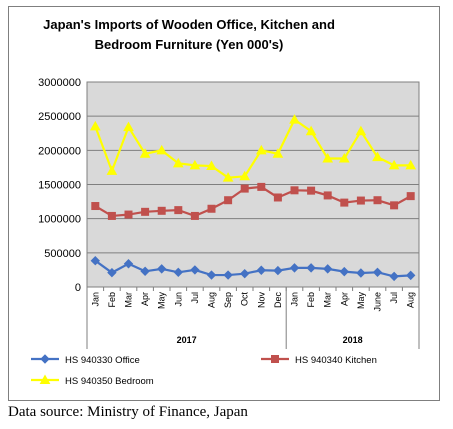 The width and height of the screenshot is (453, 429). What do you see at coordinates (378, 302) in the screenshot?
I see `x-tick-label: June` at bounding box center [378, 302].